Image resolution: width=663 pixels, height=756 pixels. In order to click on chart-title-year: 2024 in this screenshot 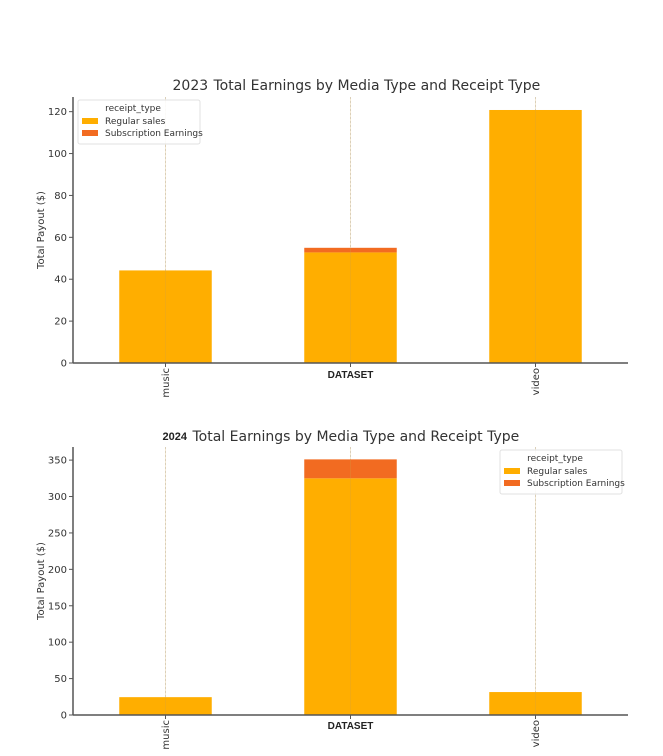, I will do `click(175, 437)`.